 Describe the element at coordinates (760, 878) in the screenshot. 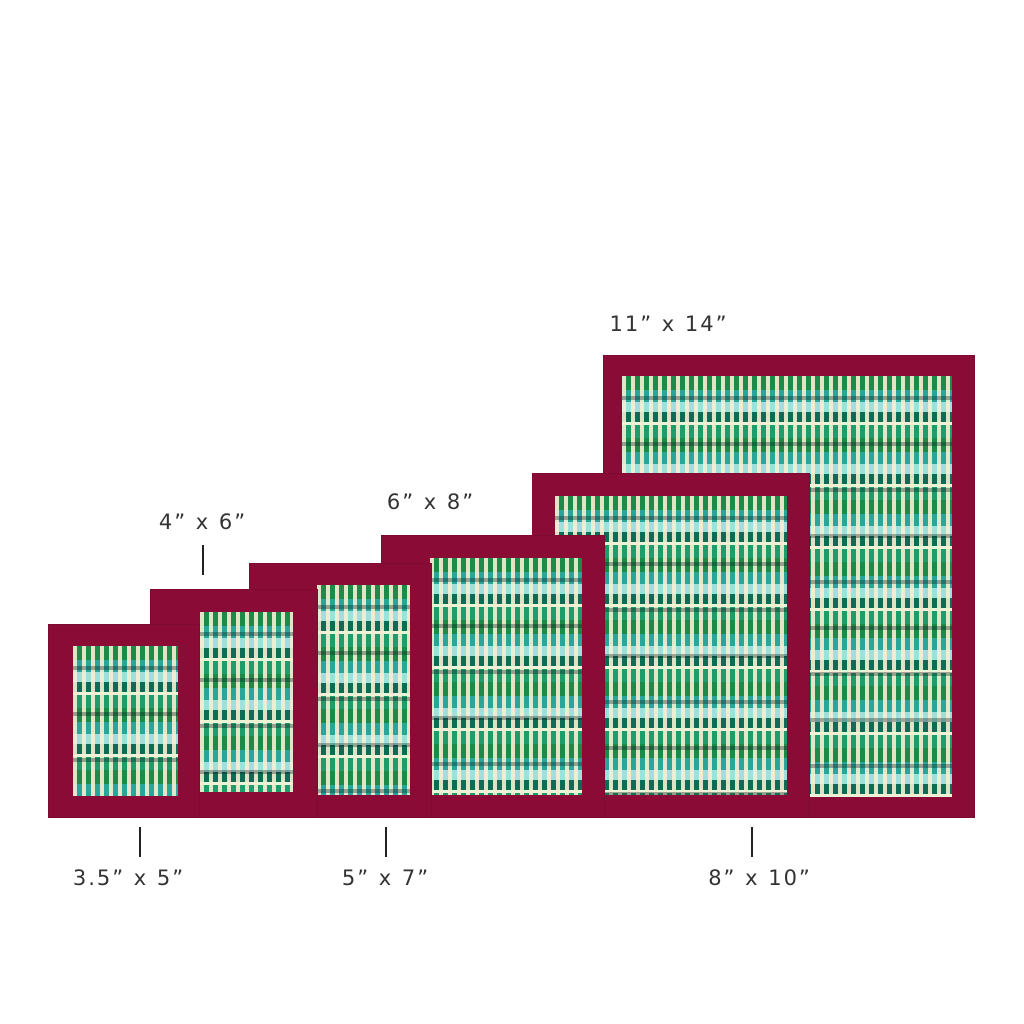

I see `size-label-8x10: 8” x 10”` at that location.